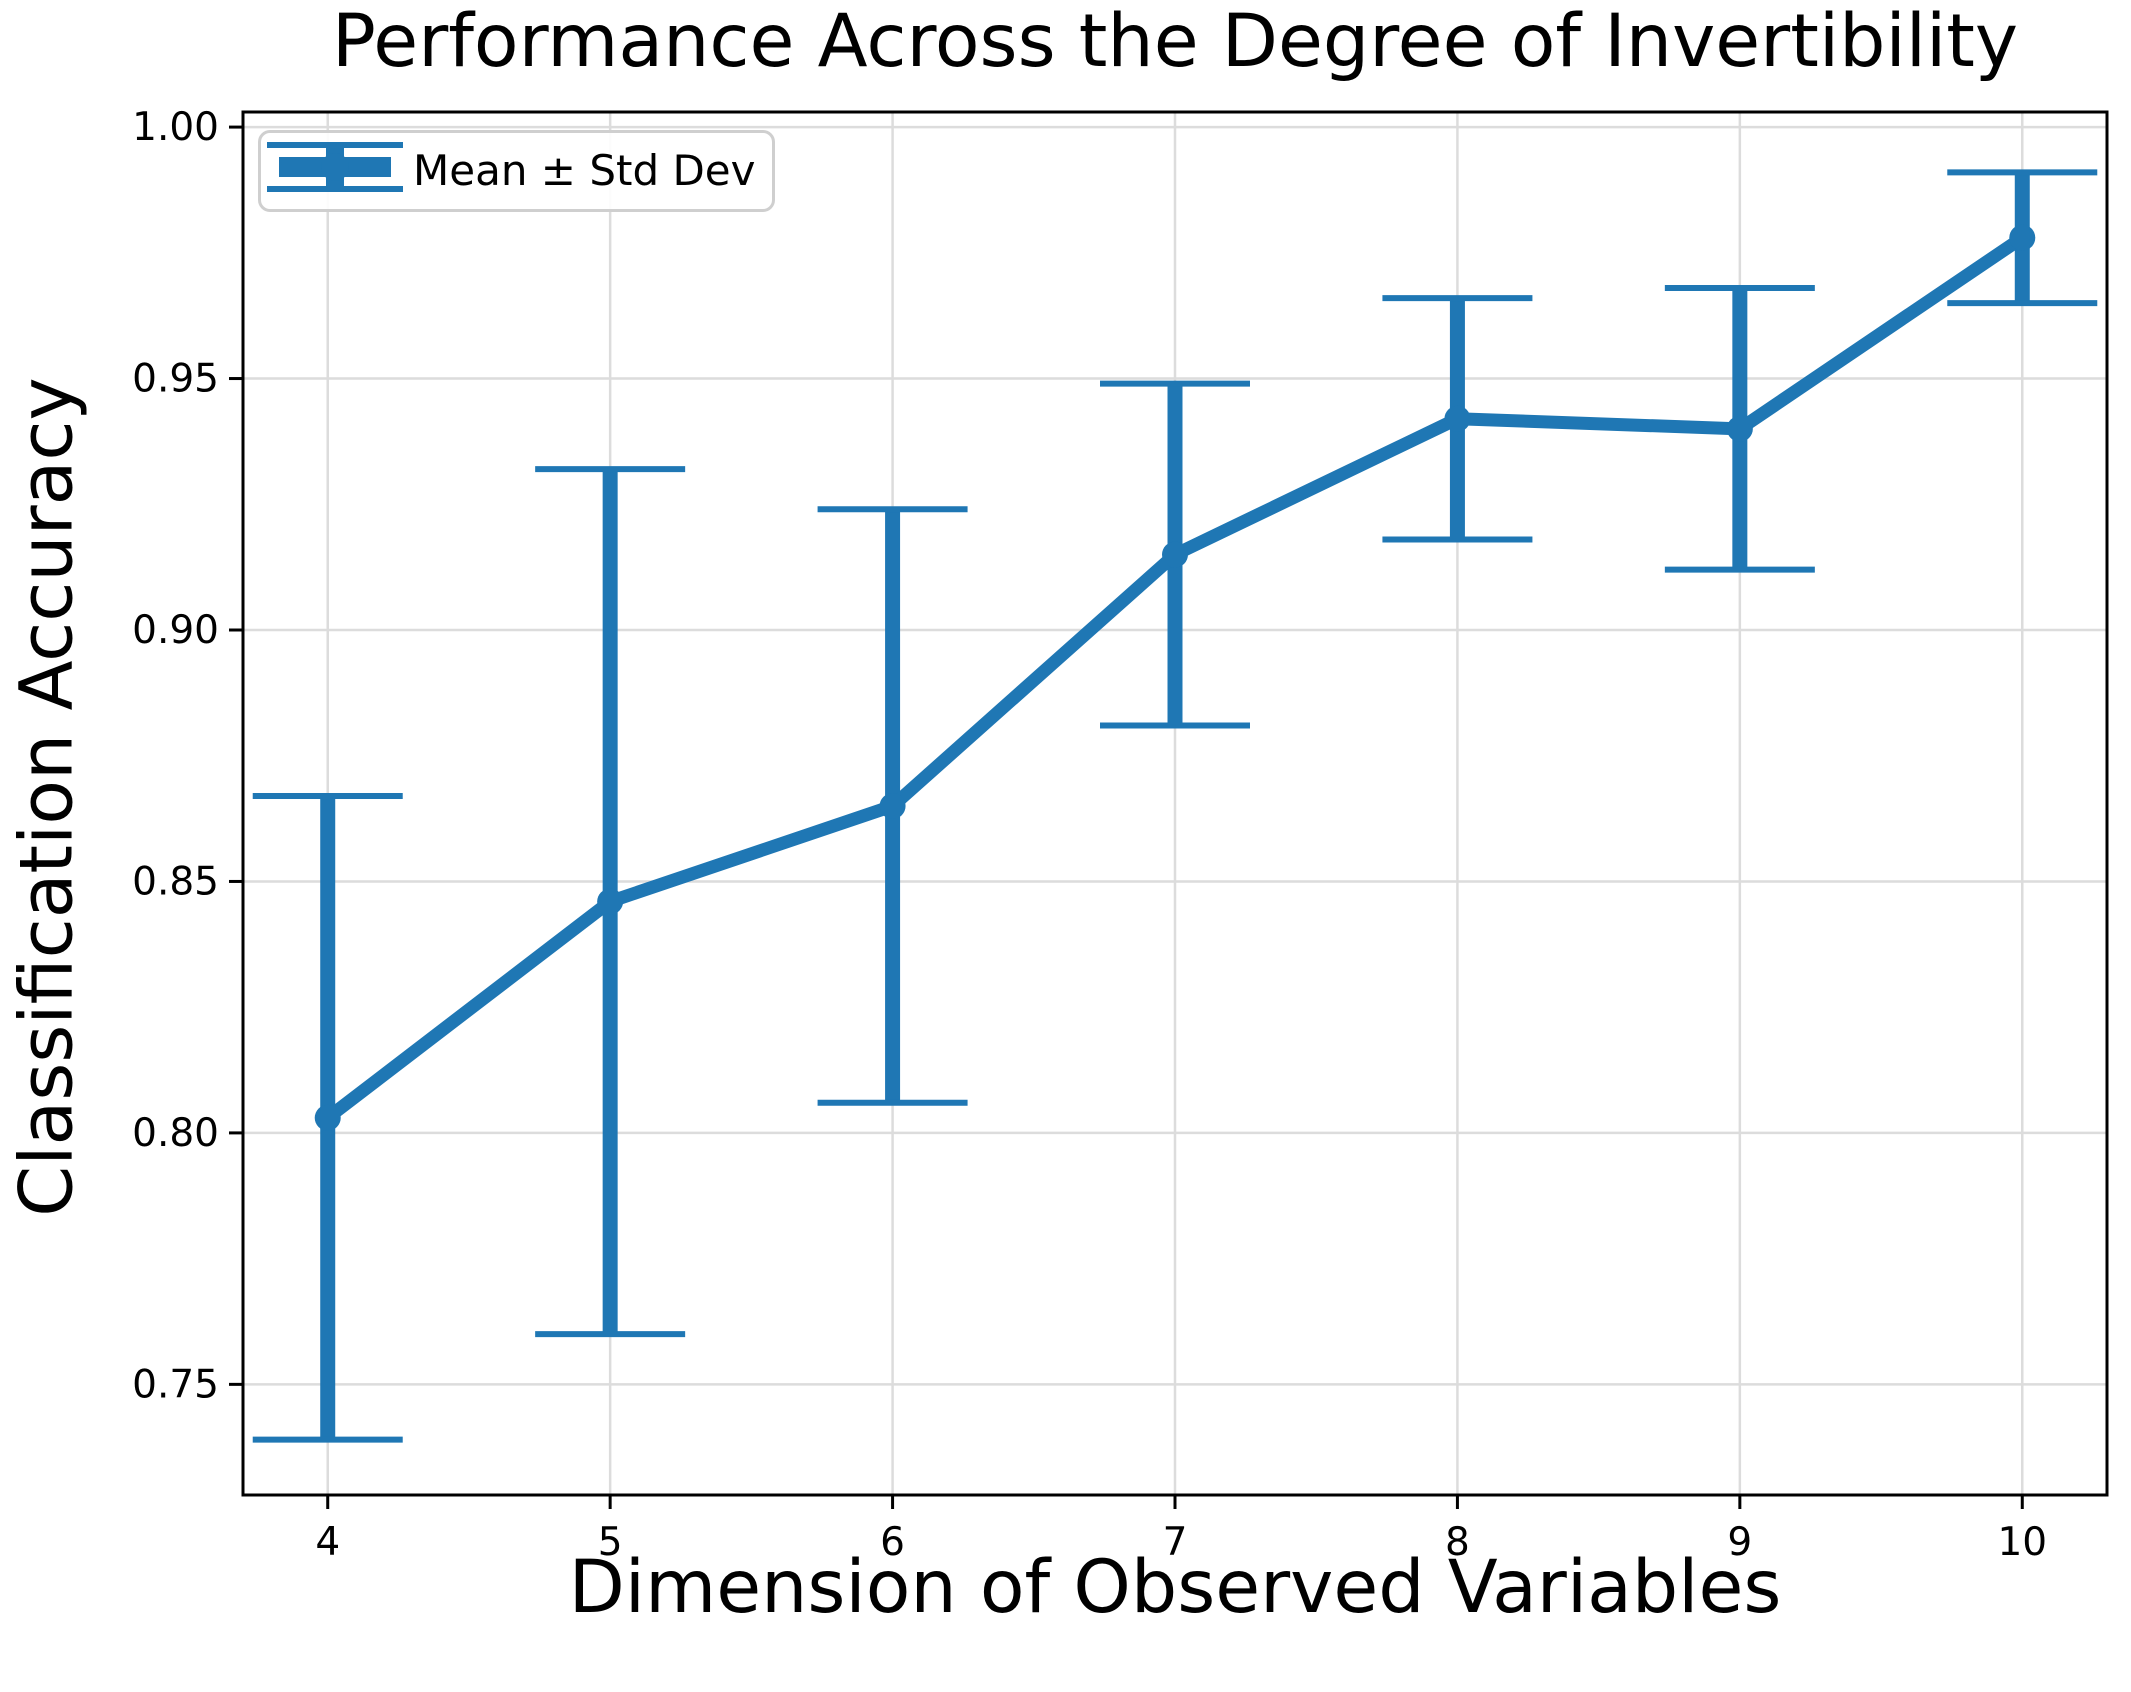  What do you see at coordinates (1175, 1542) in the screenshot?
I see `x-tick-label: 7` at bounding box center [1175, 1542].